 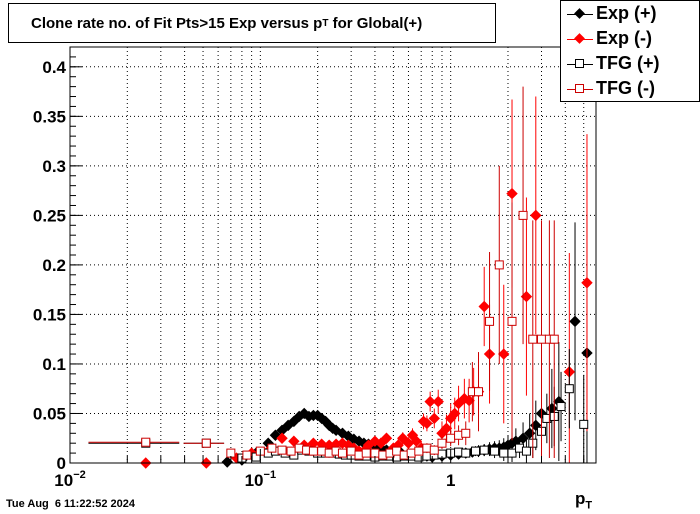 I want to click on legend: Exp (+) Exp (-) TFG (+) TFG (-), so click(x=630, y=51).